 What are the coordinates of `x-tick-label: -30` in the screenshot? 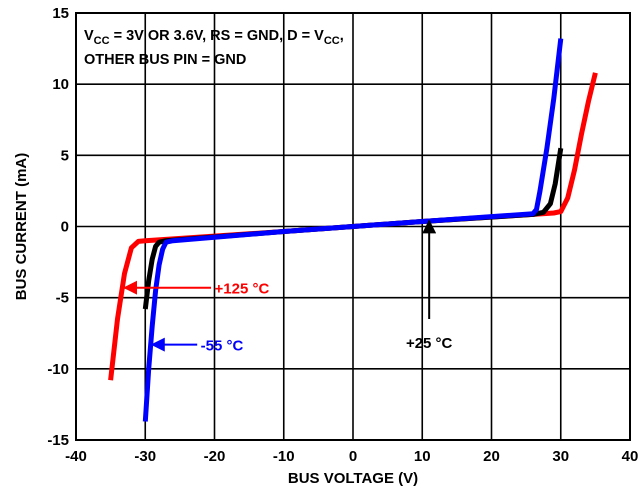 It's located at (145, 456).